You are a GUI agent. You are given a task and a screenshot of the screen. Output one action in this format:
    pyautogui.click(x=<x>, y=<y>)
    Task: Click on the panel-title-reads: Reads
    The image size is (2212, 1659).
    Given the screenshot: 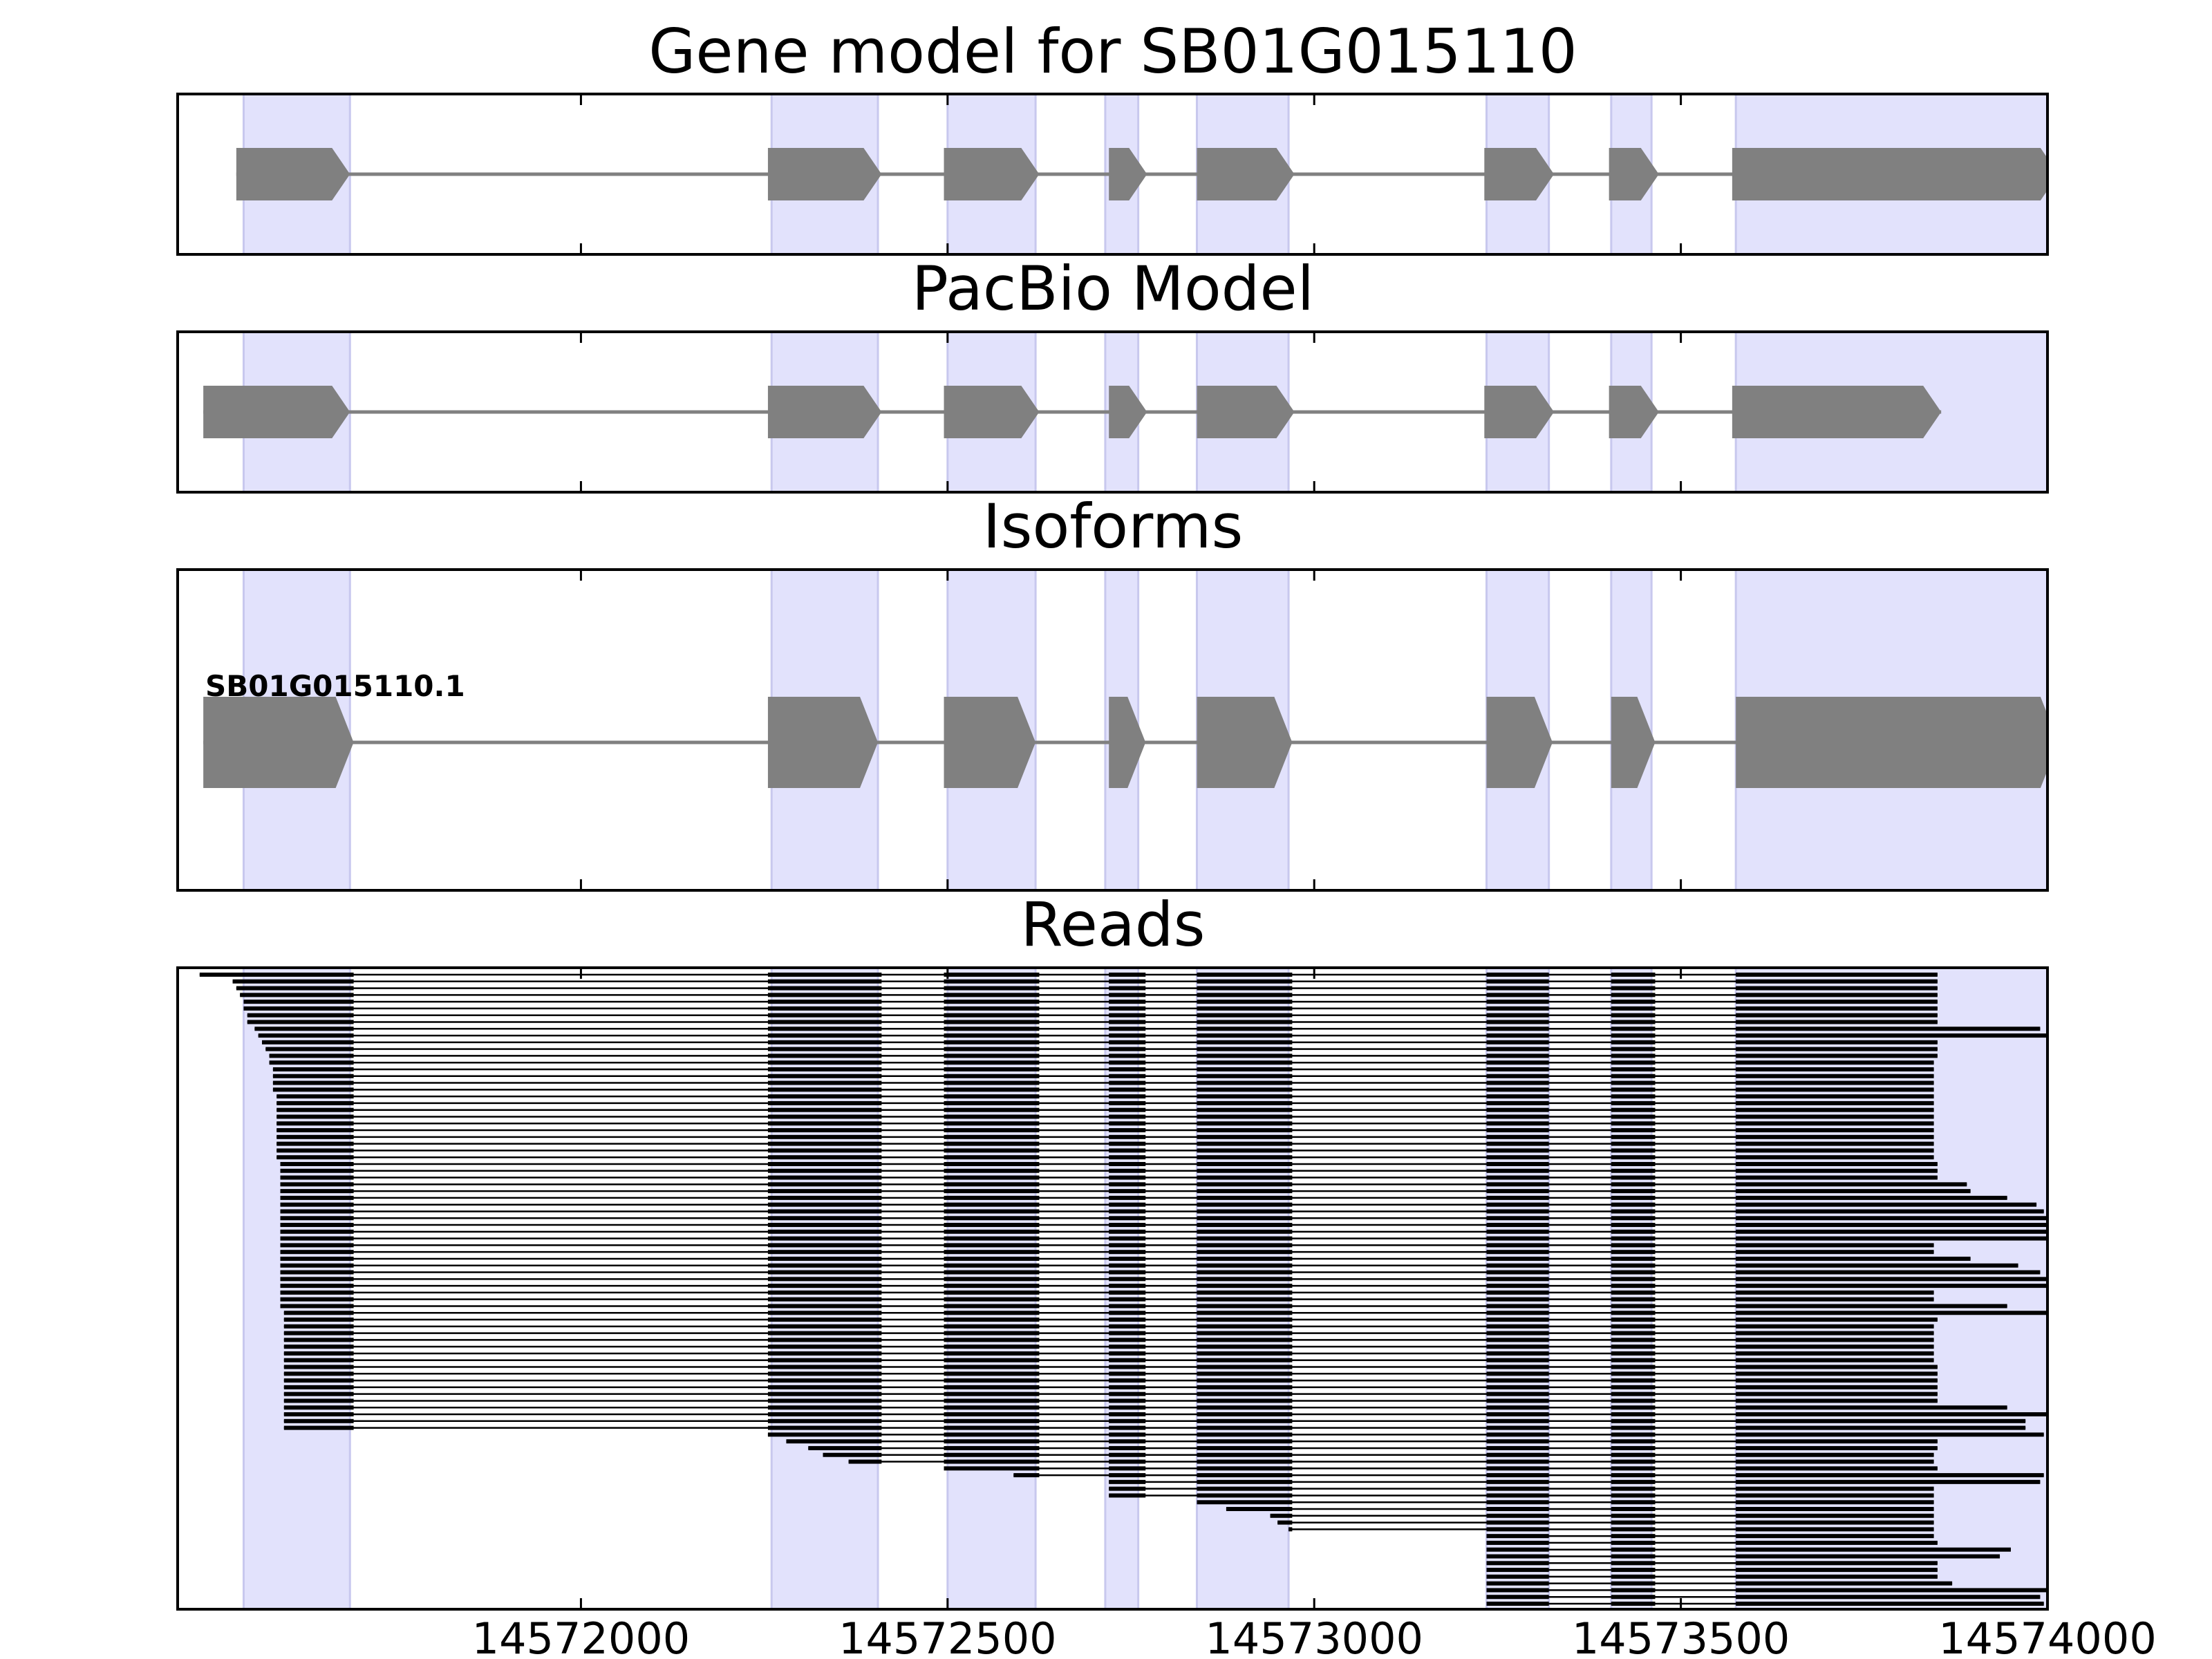 What is the action you would take?
    pyautogui.click(x=1113, y=924)
    